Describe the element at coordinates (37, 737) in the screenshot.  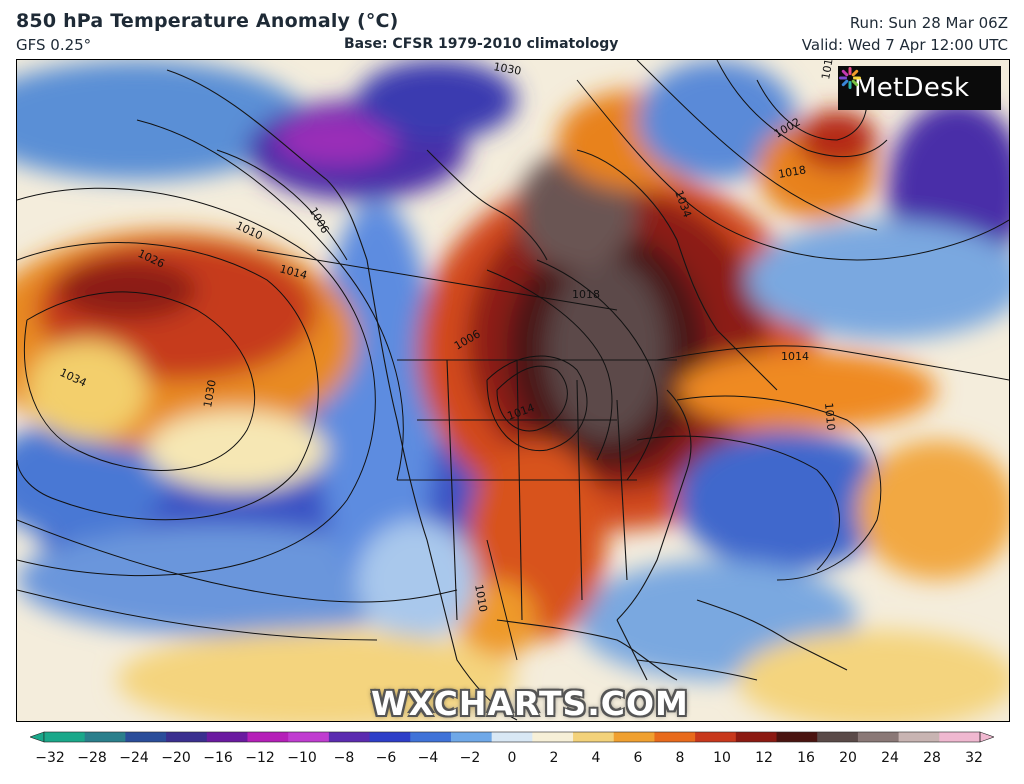
I see `scale-left-arrow` at that location.